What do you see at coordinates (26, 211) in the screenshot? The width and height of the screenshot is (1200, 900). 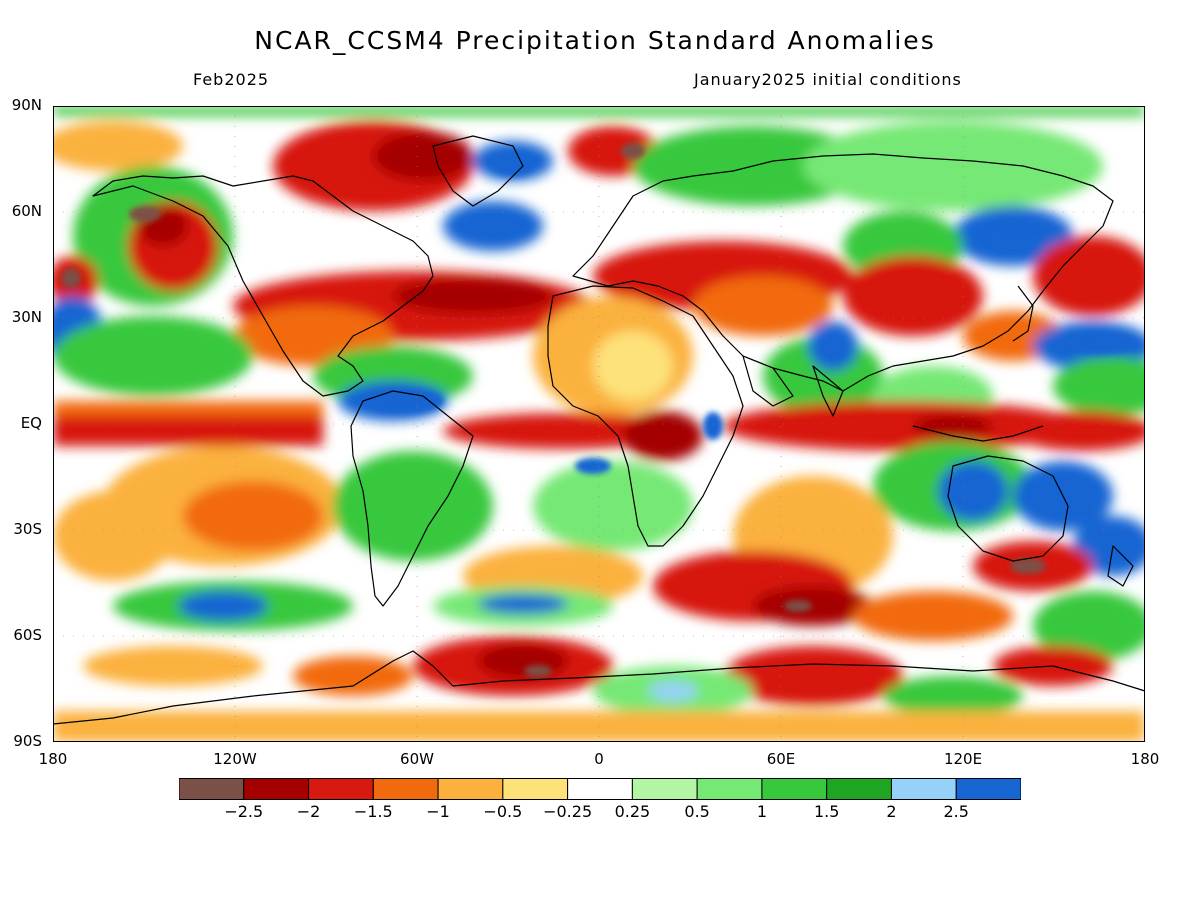 I see `lat-label-60n: 60N` at bounding box center [26, 211].